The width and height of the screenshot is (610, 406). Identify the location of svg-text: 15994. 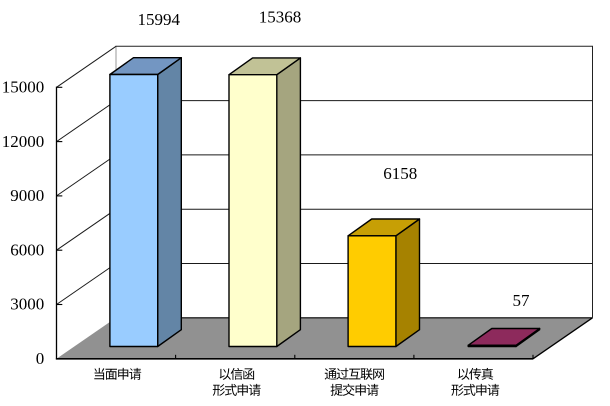
(158, 19).